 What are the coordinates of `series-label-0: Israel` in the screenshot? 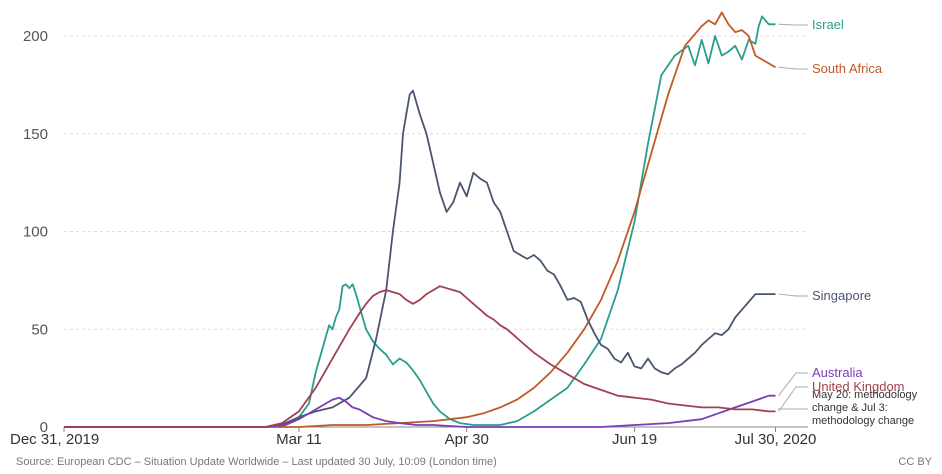 It's located at (828, 24).